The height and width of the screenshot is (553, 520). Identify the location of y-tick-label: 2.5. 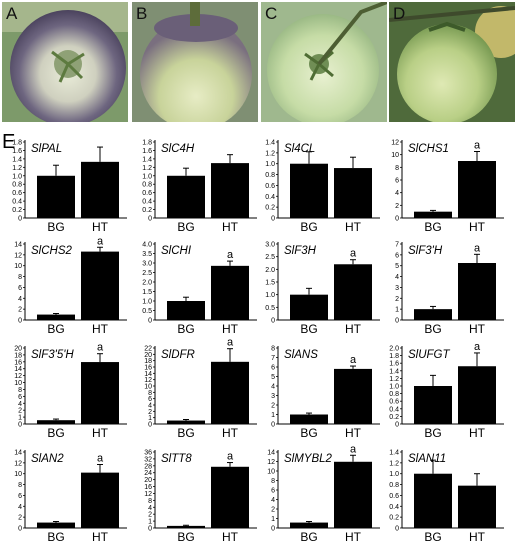
(270, 257).